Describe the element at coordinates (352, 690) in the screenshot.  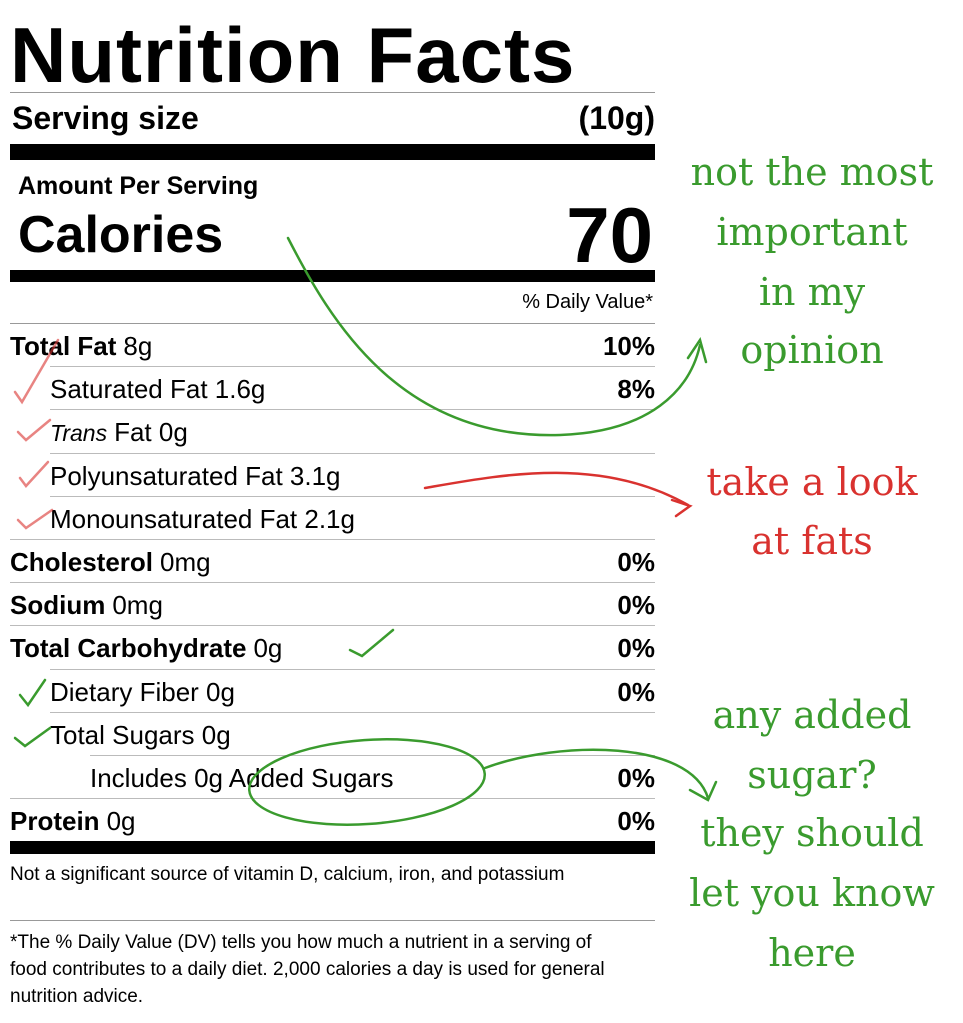
I see `nutrient-row: Dietary Fiber 0g 0%` at that location.